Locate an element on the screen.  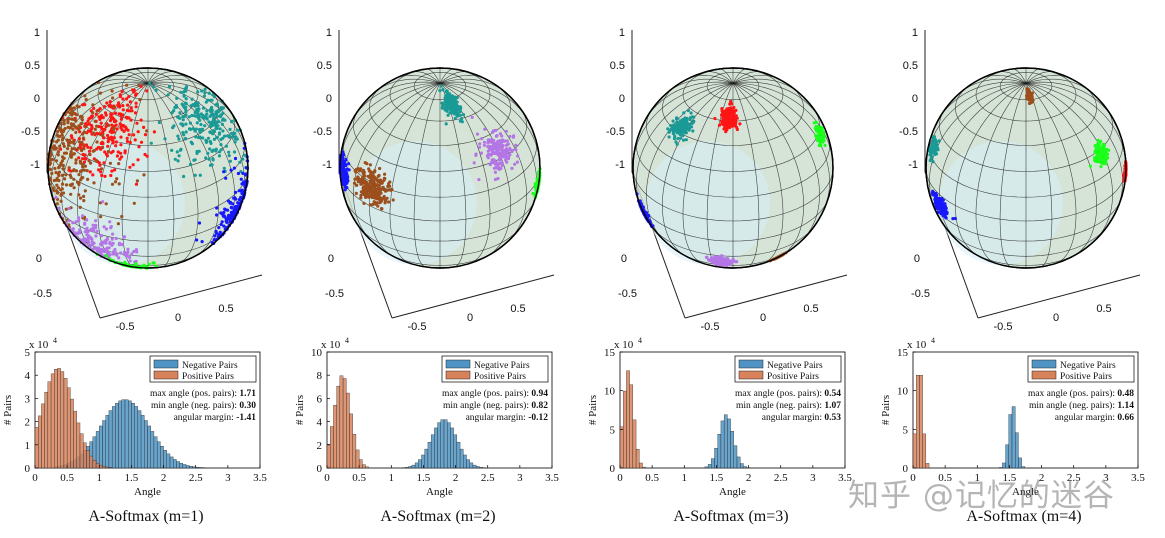
sphere-y-tick-label: -0.5 is located at coordinates (42, 294).